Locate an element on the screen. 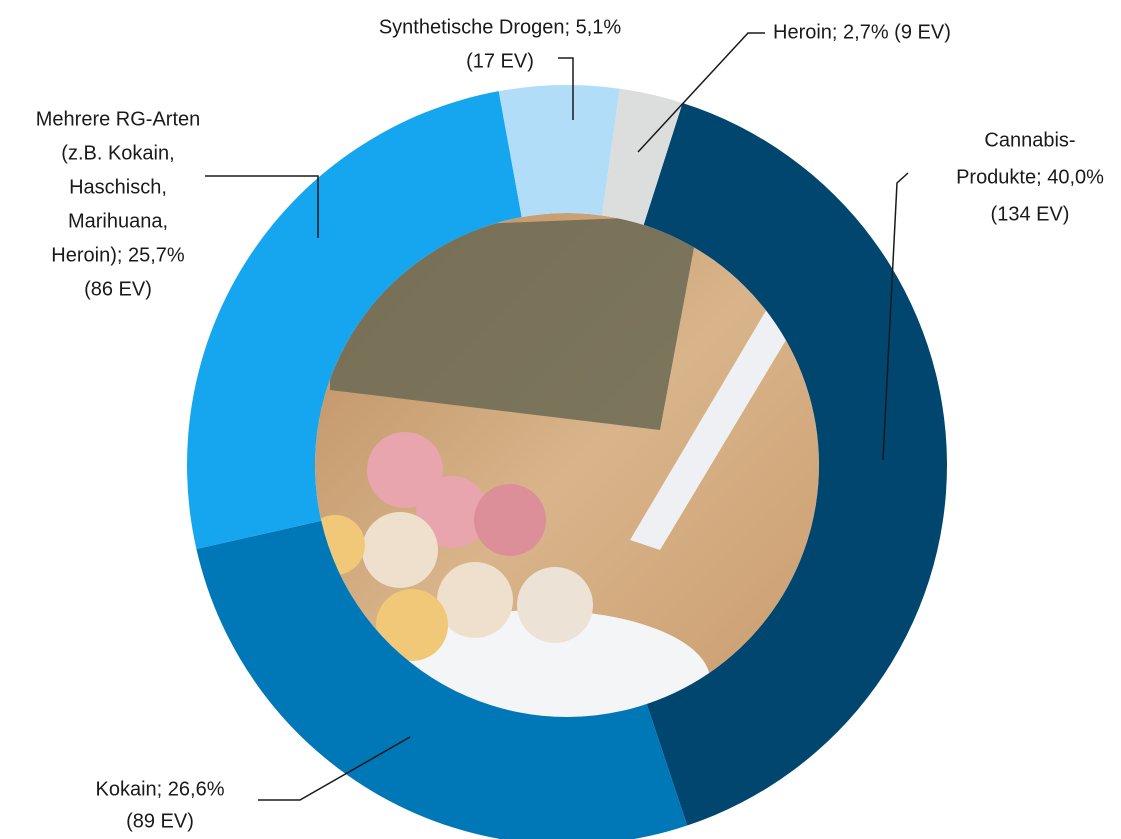 The height and width of the screenshot is (839, 1121). slice-label: (86 EV) is located at coordinates (118, 289).